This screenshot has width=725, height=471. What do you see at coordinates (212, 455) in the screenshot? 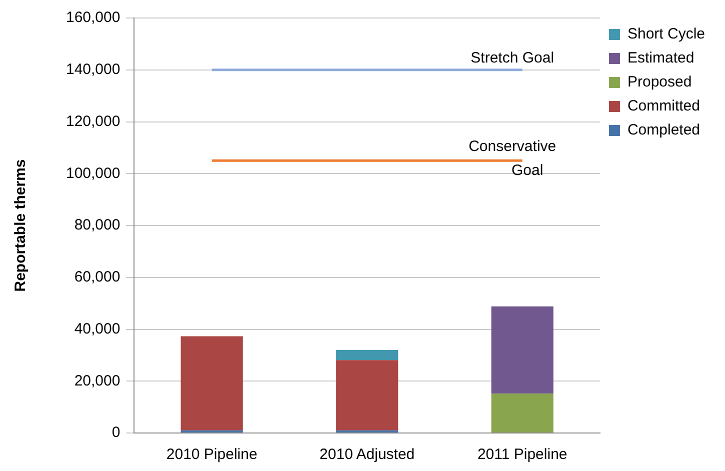
I see `x-tick-label: 2010 Pipeline` at bounding box center [212, 455].